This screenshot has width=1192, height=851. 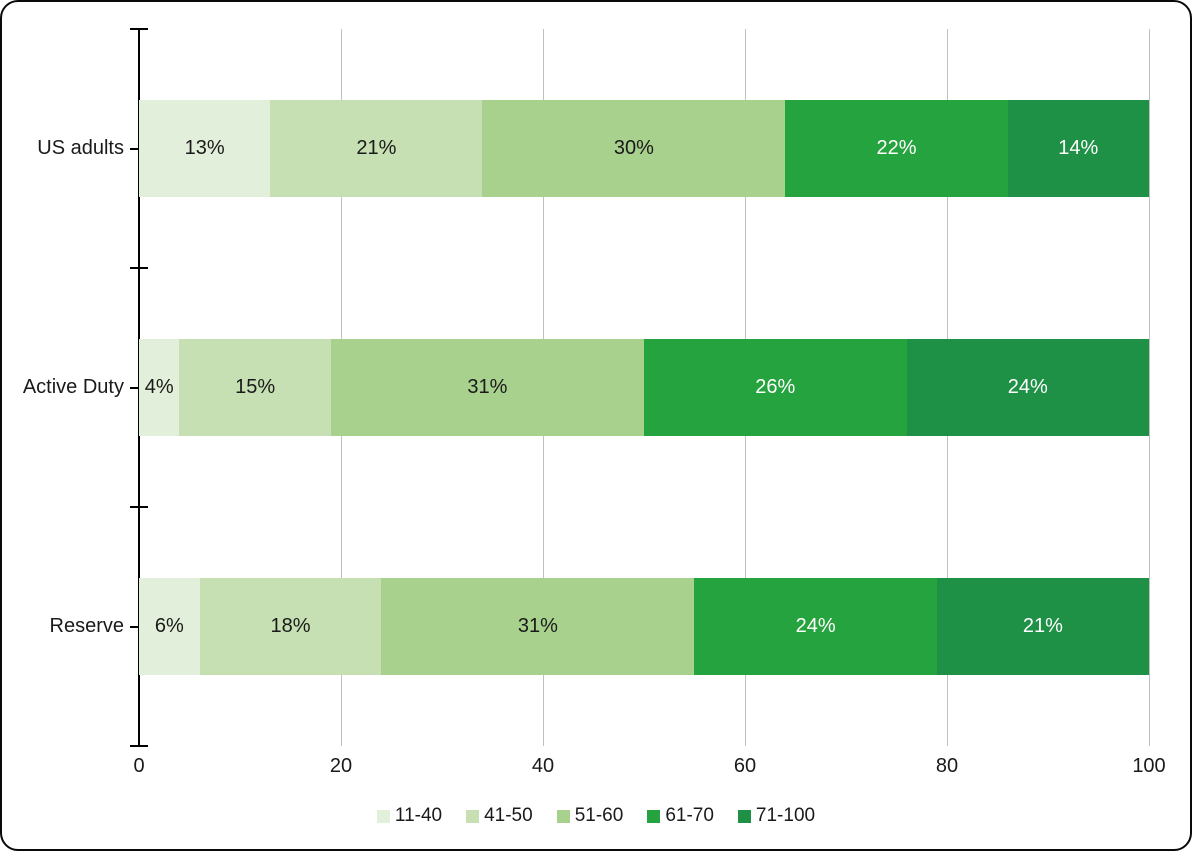 I want to click on data-label: 18%, so click(x=290, y=626).